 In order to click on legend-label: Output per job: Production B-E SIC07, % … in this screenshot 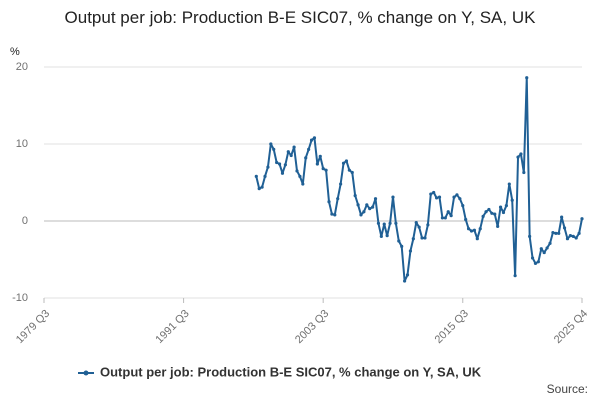, I will do `click(291, 371)`.